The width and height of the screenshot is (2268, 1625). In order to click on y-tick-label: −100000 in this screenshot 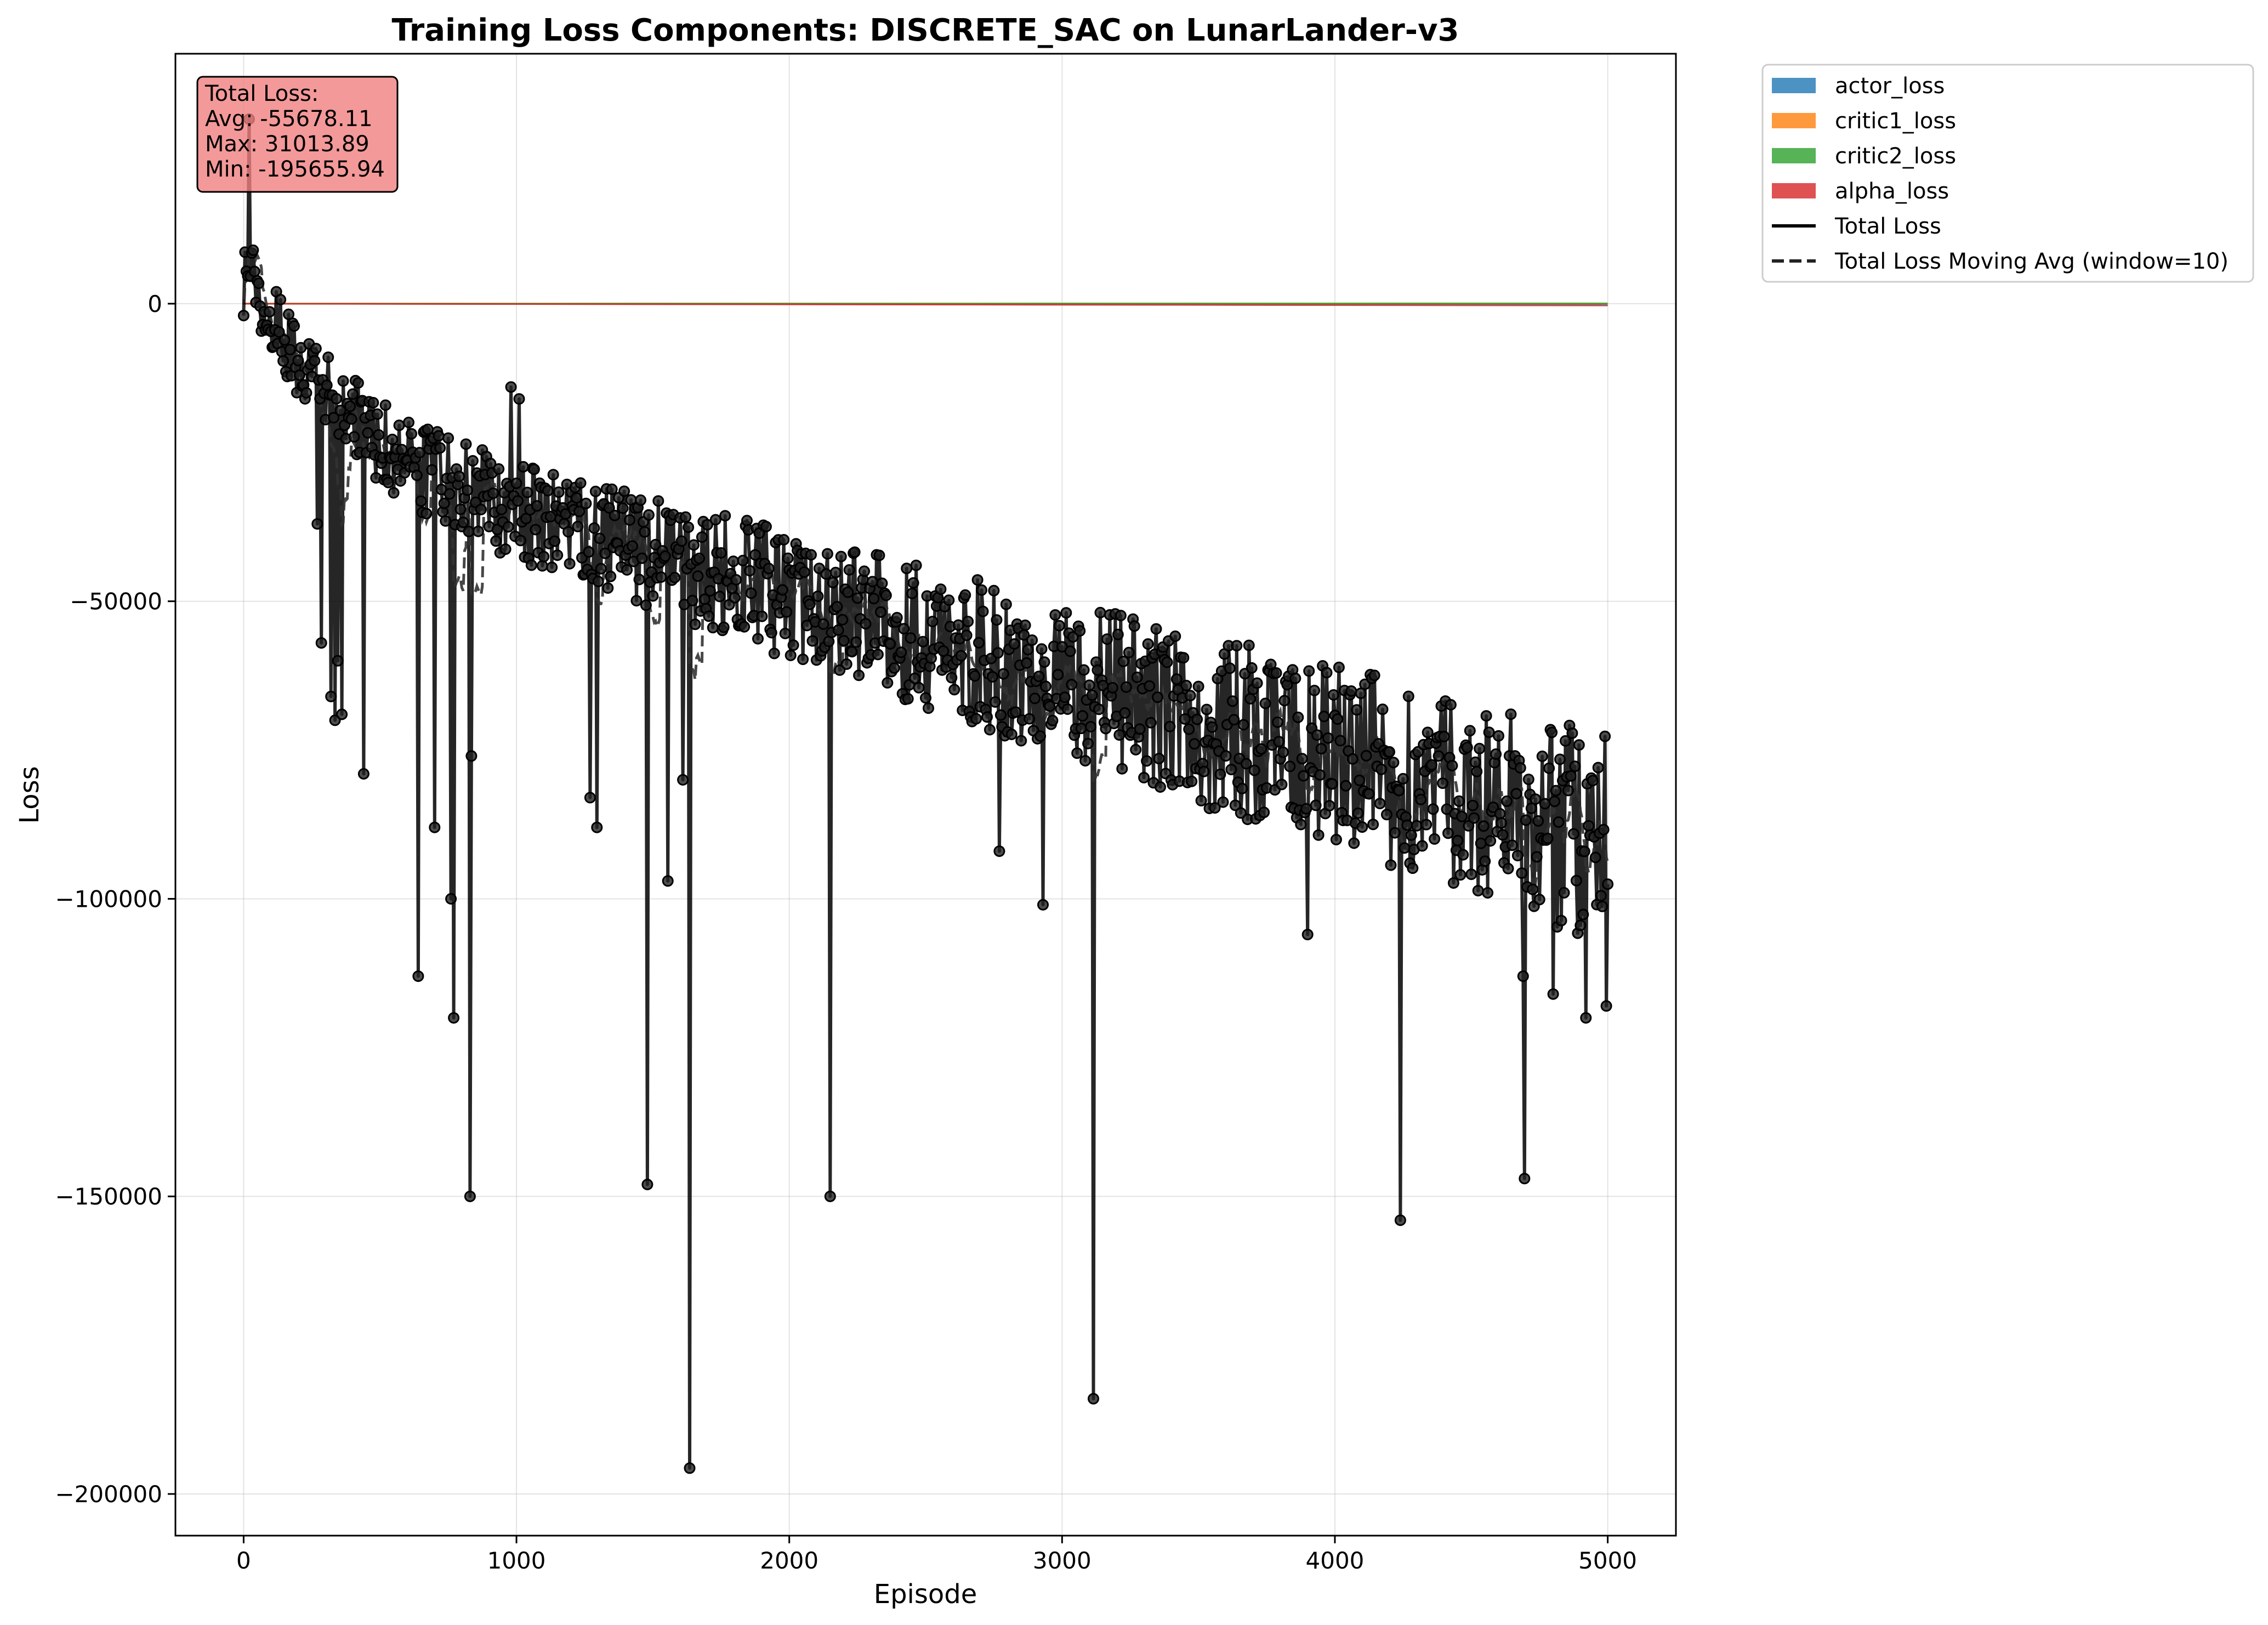, I will do `click(108, 899)`.